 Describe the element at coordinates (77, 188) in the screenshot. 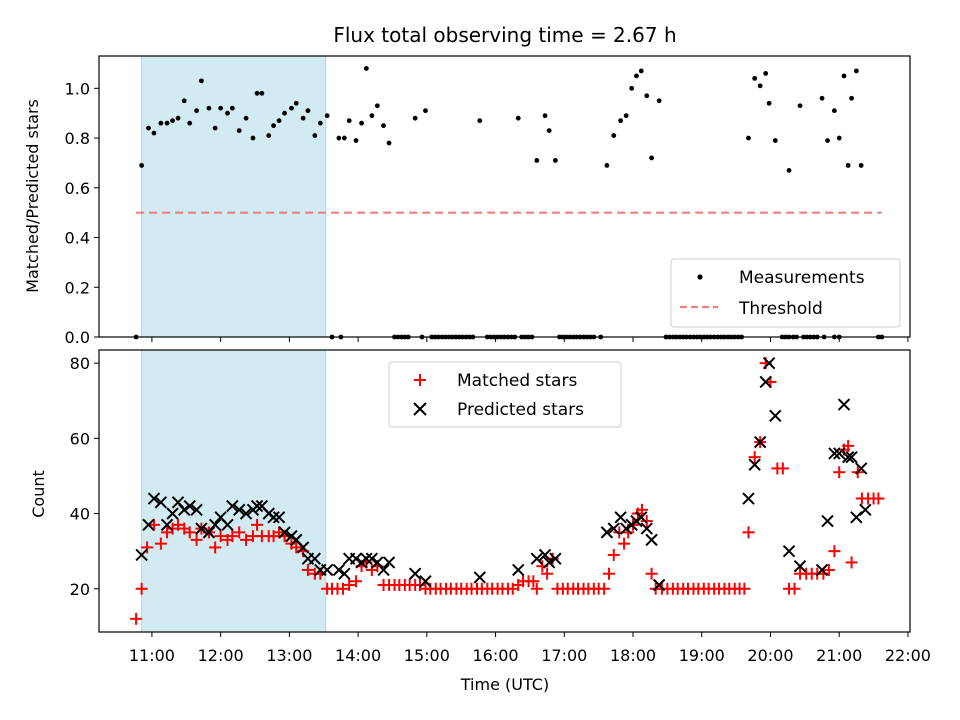

I see `top-ytick-label: 0.6` at that location.